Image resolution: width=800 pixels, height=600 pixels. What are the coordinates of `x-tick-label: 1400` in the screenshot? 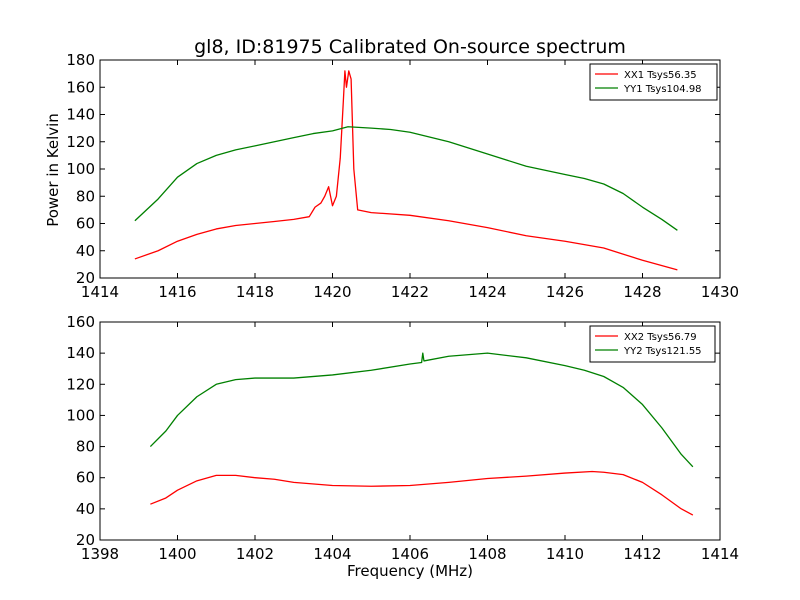 It's located at (177, 554).